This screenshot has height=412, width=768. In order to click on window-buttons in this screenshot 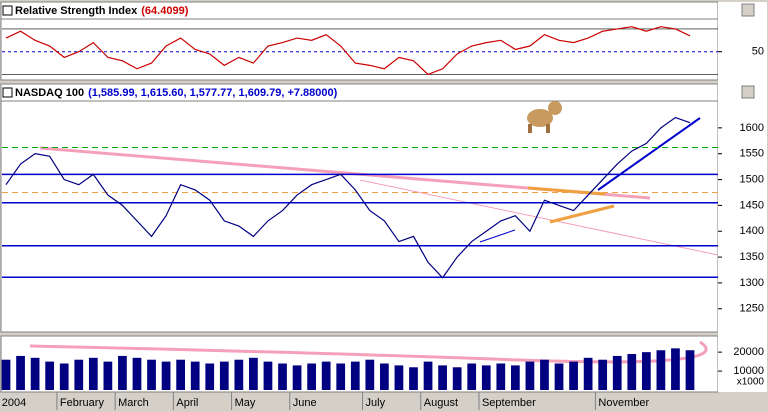, I will do `click(748, 51)`.